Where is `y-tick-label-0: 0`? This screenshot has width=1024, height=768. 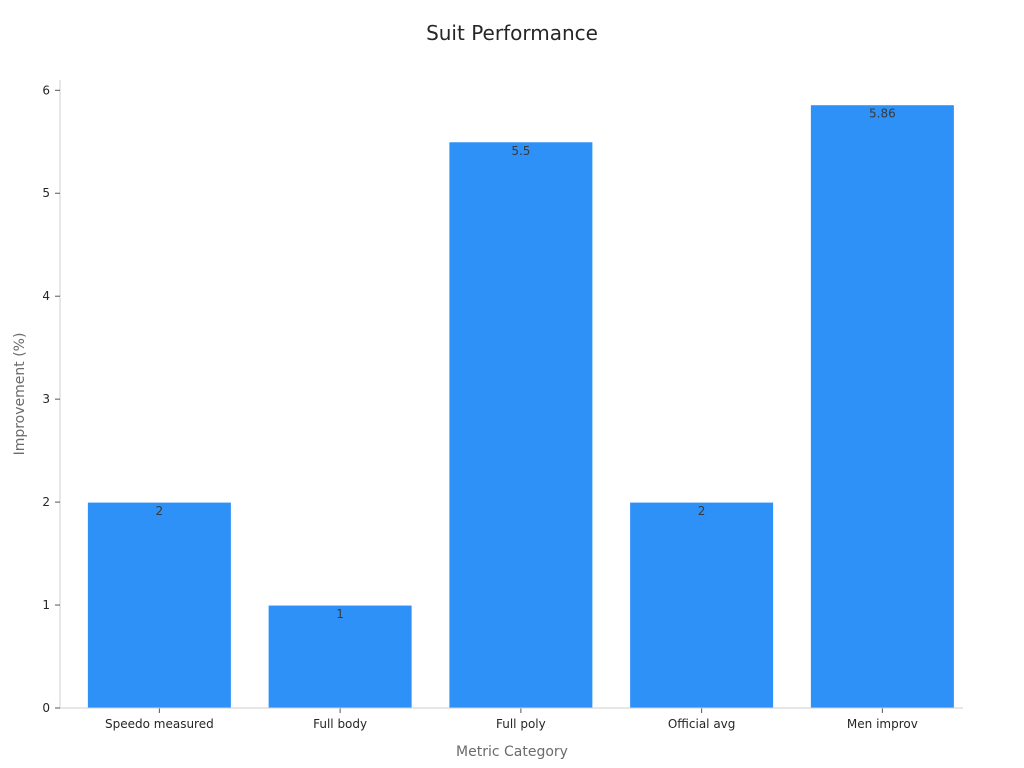 y-tick-label-0: 0 is located at coordinates (46, 708).